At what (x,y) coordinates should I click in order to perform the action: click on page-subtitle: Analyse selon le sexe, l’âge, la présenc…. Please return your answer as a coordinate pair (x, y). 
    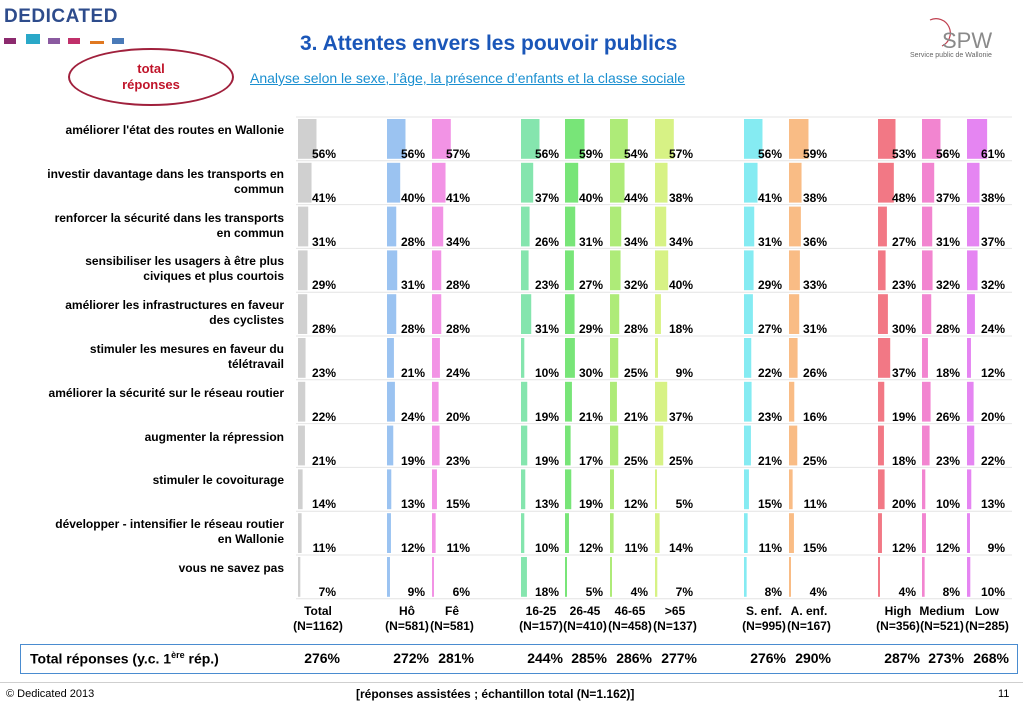
    Looking at the image, I should click on (468, 78).